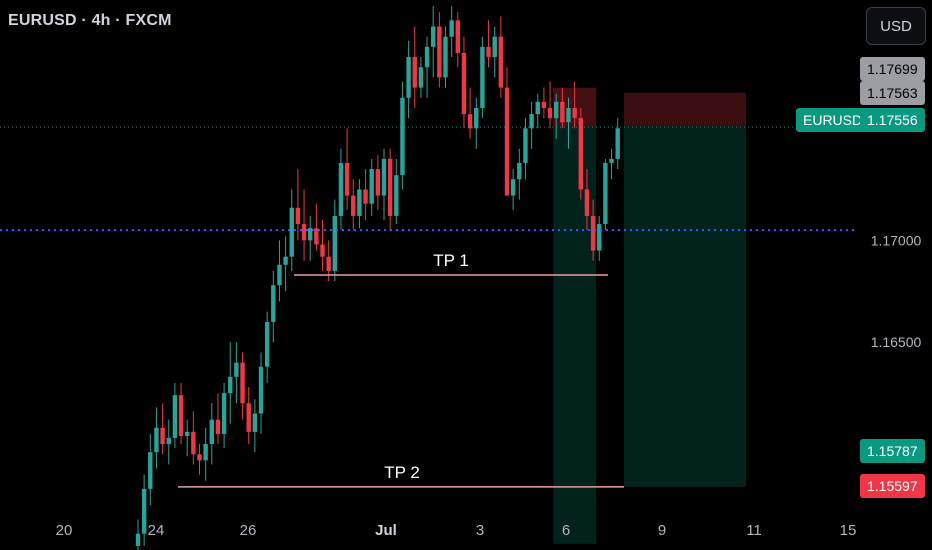 This screenshot has width=932, height=550. What do you see at coordinates (896, 342) in the screenshot?
I see `y-tick-label: 1.16500` at bounding box center [896, 342].